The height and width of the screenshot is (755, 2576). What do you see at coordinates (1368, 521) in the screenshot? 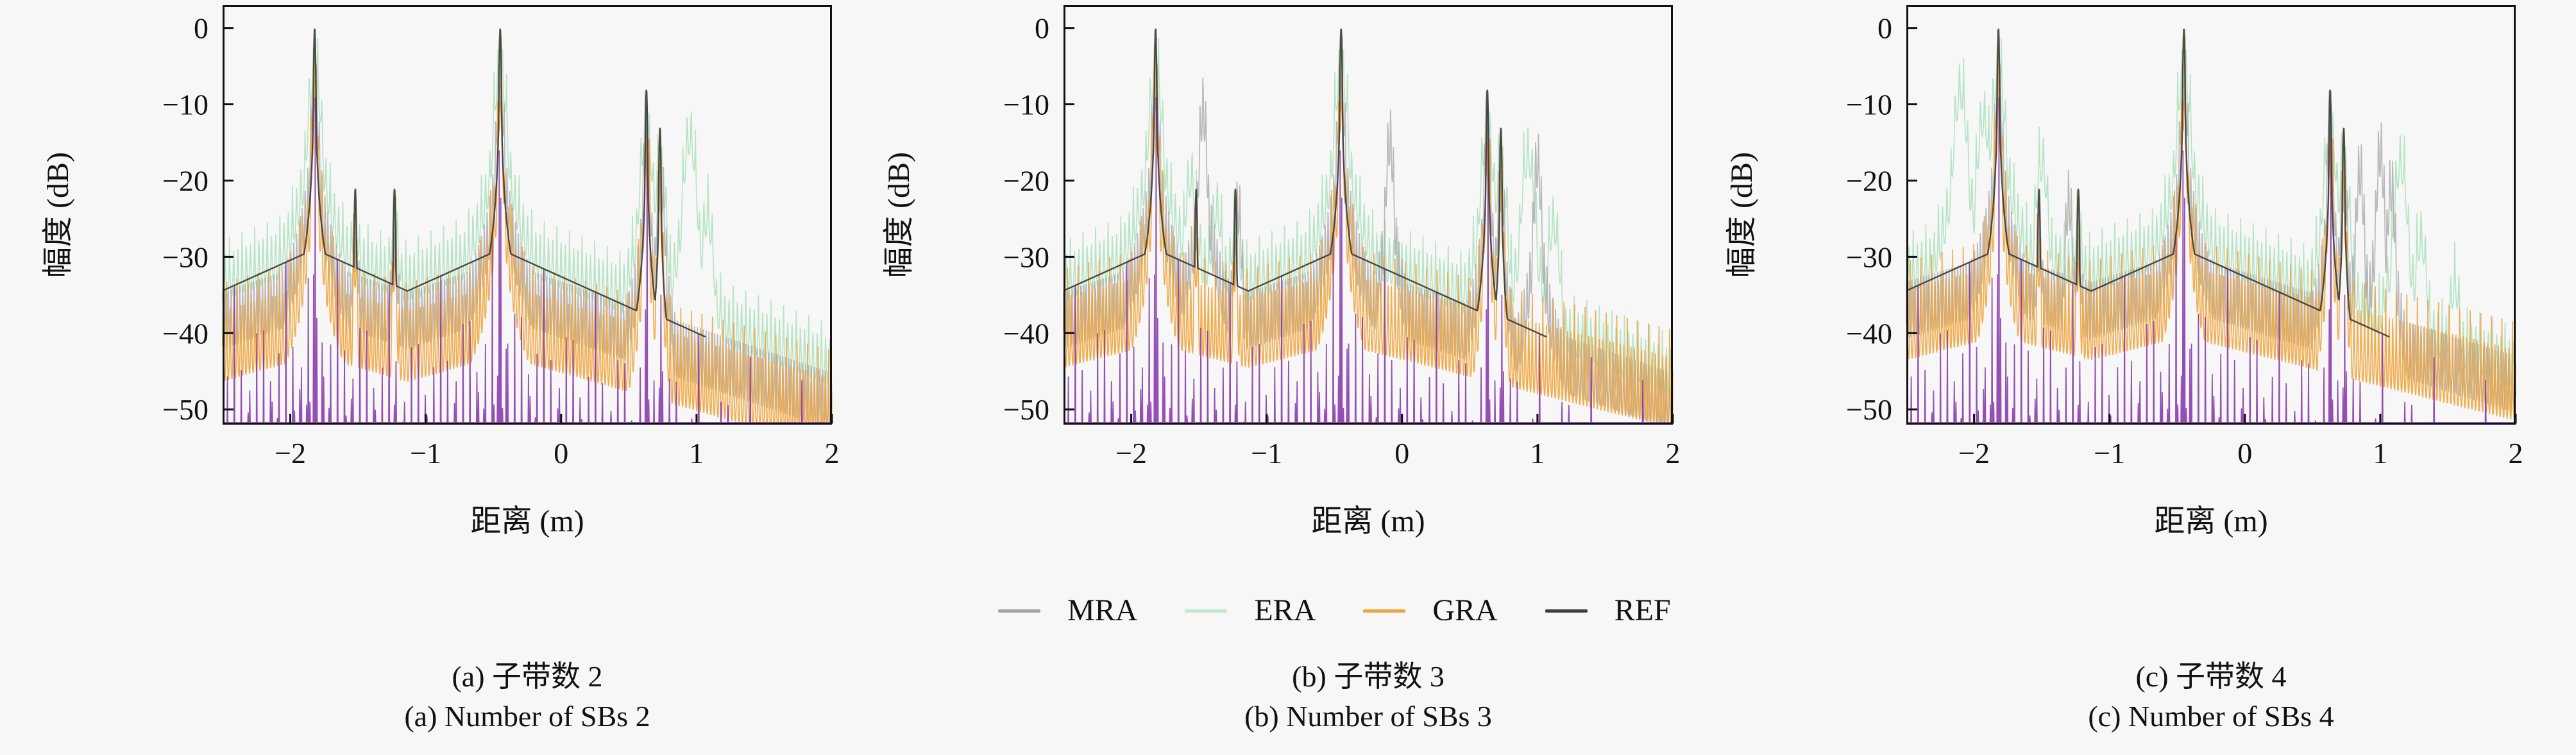
I see `x-axis-label-b: 距离 (m)` at bounding box center [1368, 521].